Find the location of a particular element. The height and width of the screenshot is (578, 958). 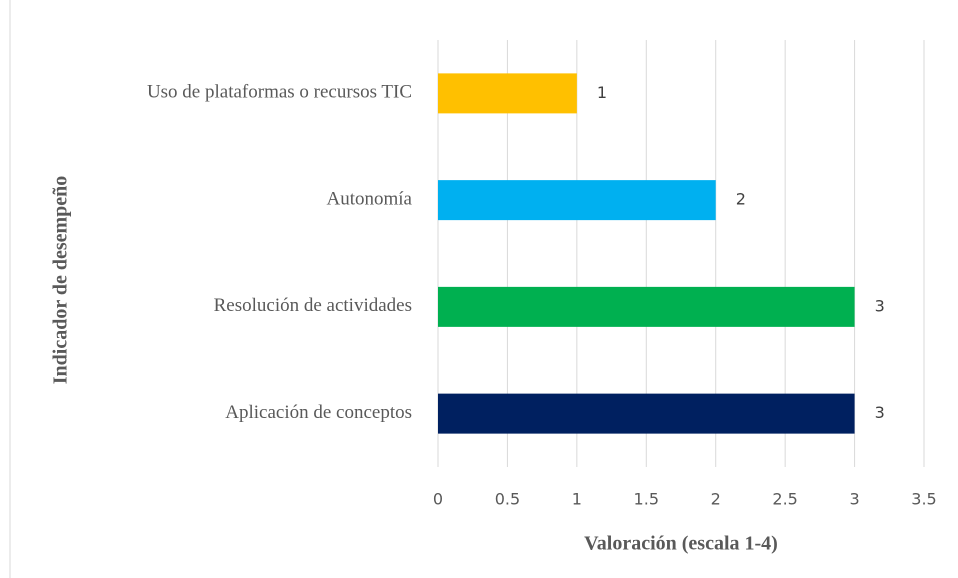

x-axis-title: Valoración (escala 1-4) is located at coordinates (681, 544).